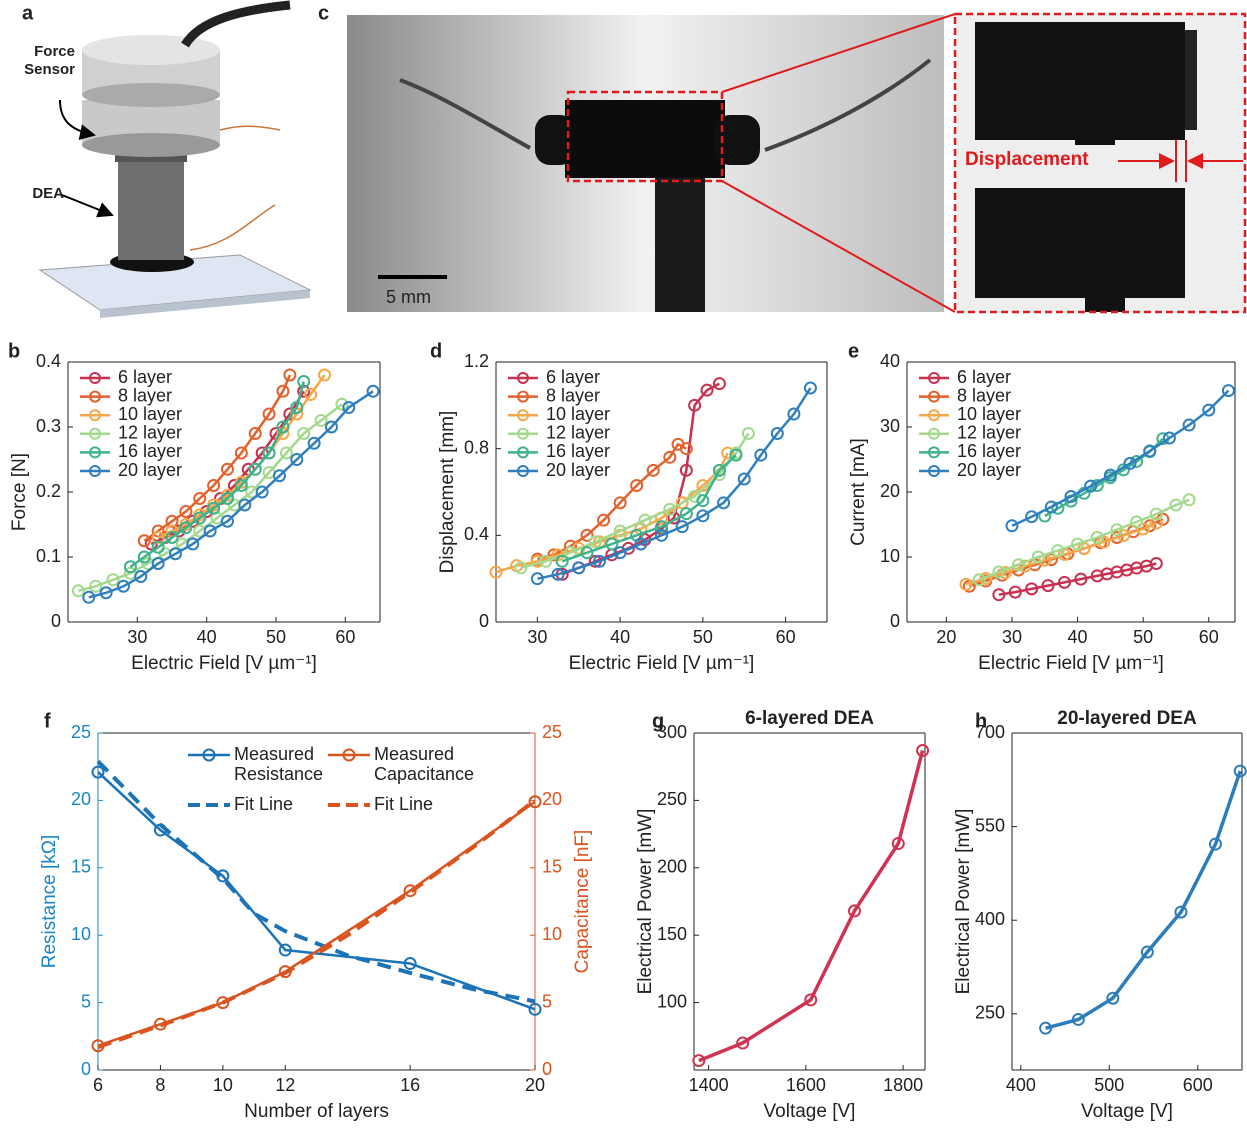 Image resolution: width=1247 pixels, height=1130 pixels. What do you see at coordinates (345, 637) in the screenshot?
I see `x-tick-label: 60` at bounding box center [345, 637].